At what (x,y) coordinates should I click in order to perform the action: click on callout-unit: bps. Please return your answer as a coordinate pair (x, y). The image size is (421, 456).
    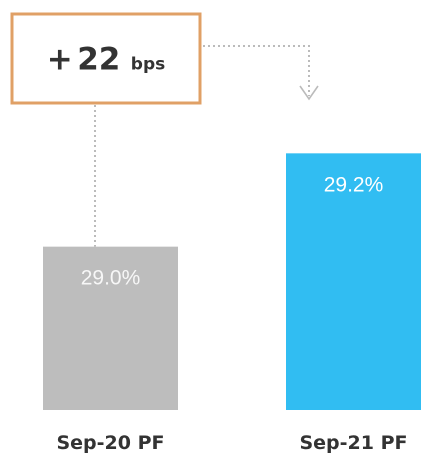
    Looking at the image, I should click on (148, 65).